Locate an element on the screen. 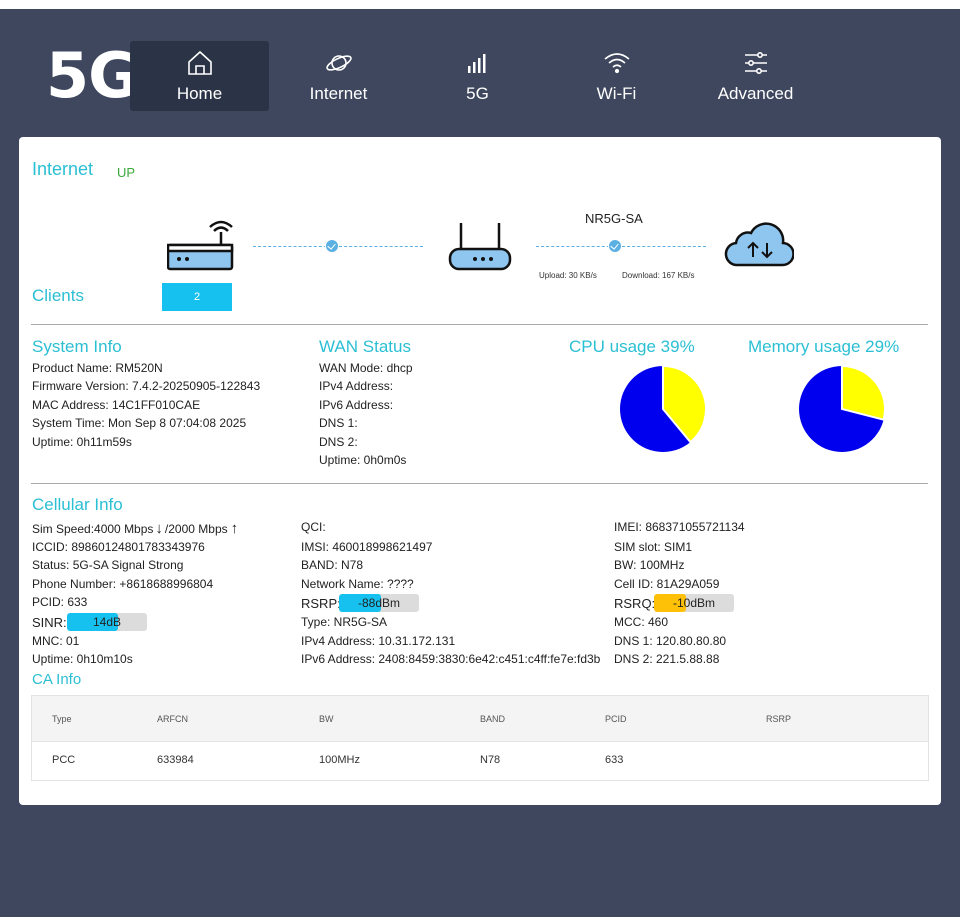 The width and height of the screenshot is (960, 917). imsi: IMSI: 460018998621497 is located at coordinates (367, 547).